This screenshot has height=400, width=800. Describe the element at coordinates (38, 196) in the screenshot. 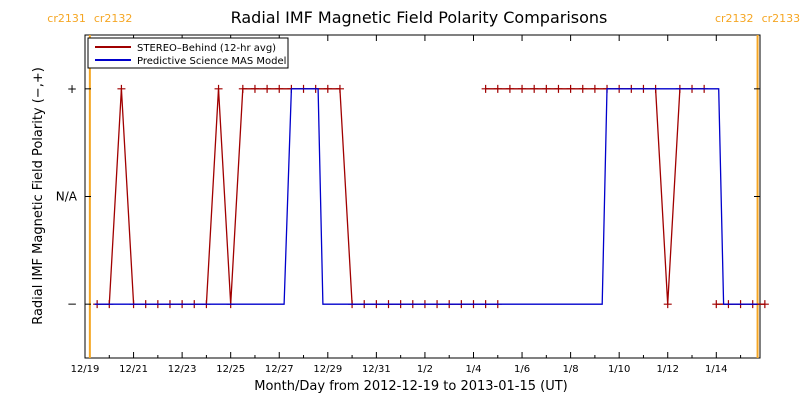

I see `y-axis-label: Radial IMF Magnetic Field Polarity (−,+)` at that location.